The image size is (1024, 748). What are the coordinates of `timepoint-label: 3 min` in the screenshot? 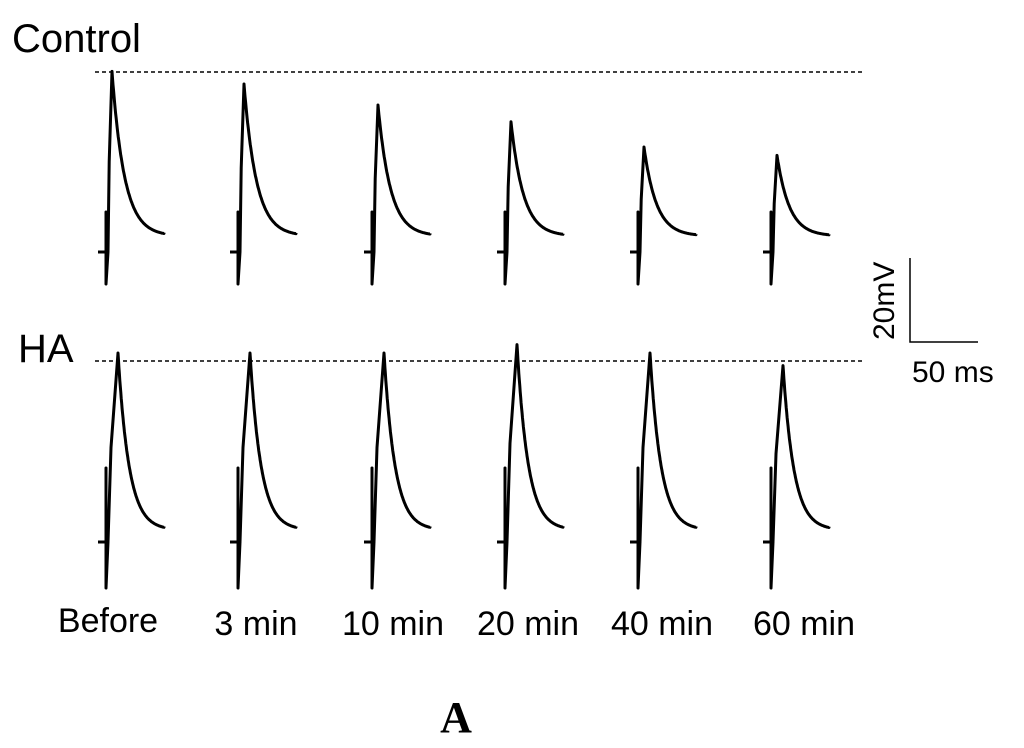 It's located at (255, 624).